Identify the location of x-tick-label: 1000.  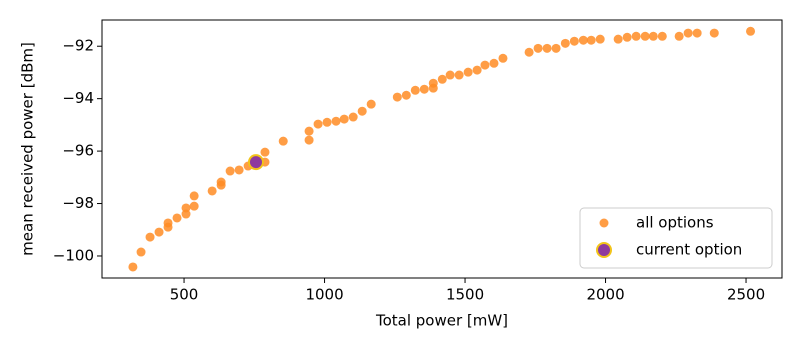
(324, 295).